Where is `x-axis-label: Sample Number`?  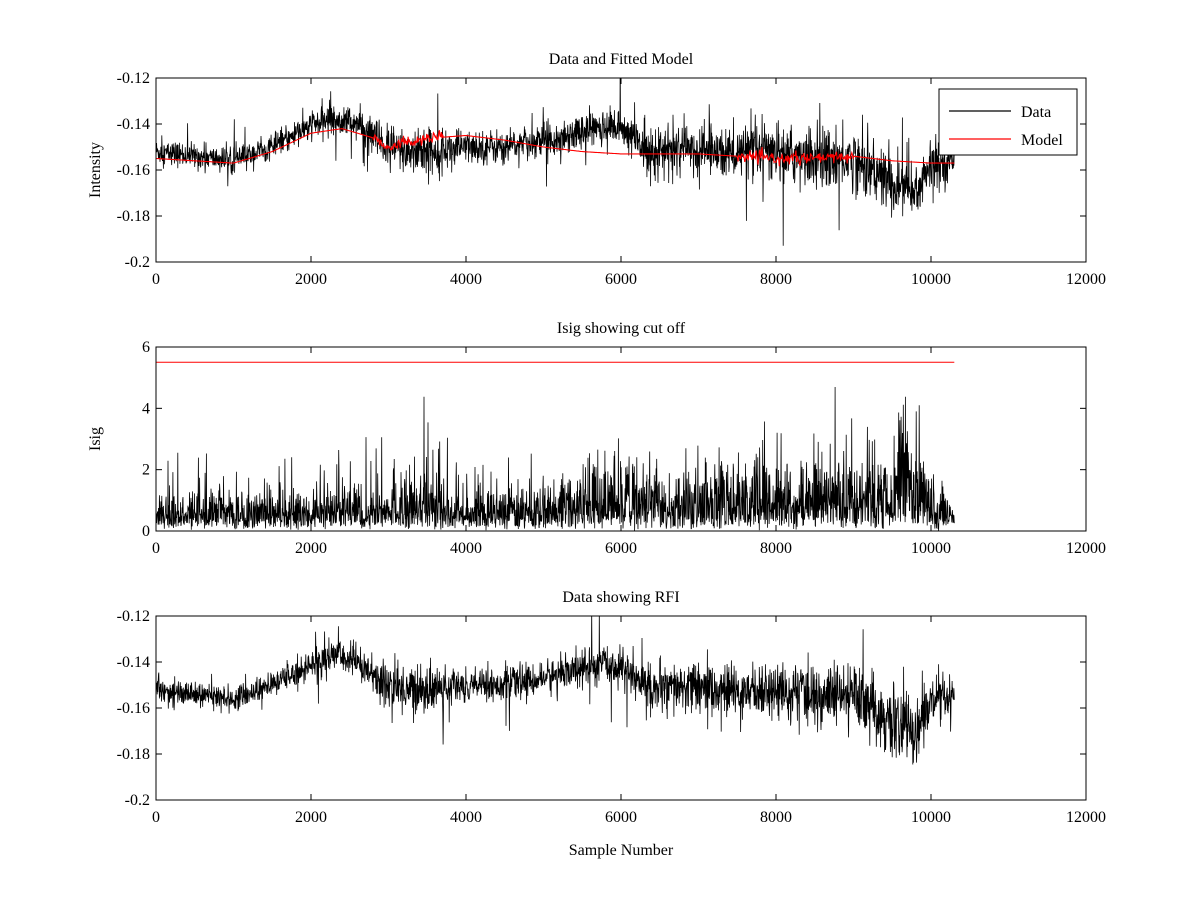
x-axis-label: Sample Number is located at coordinates (621, 850).